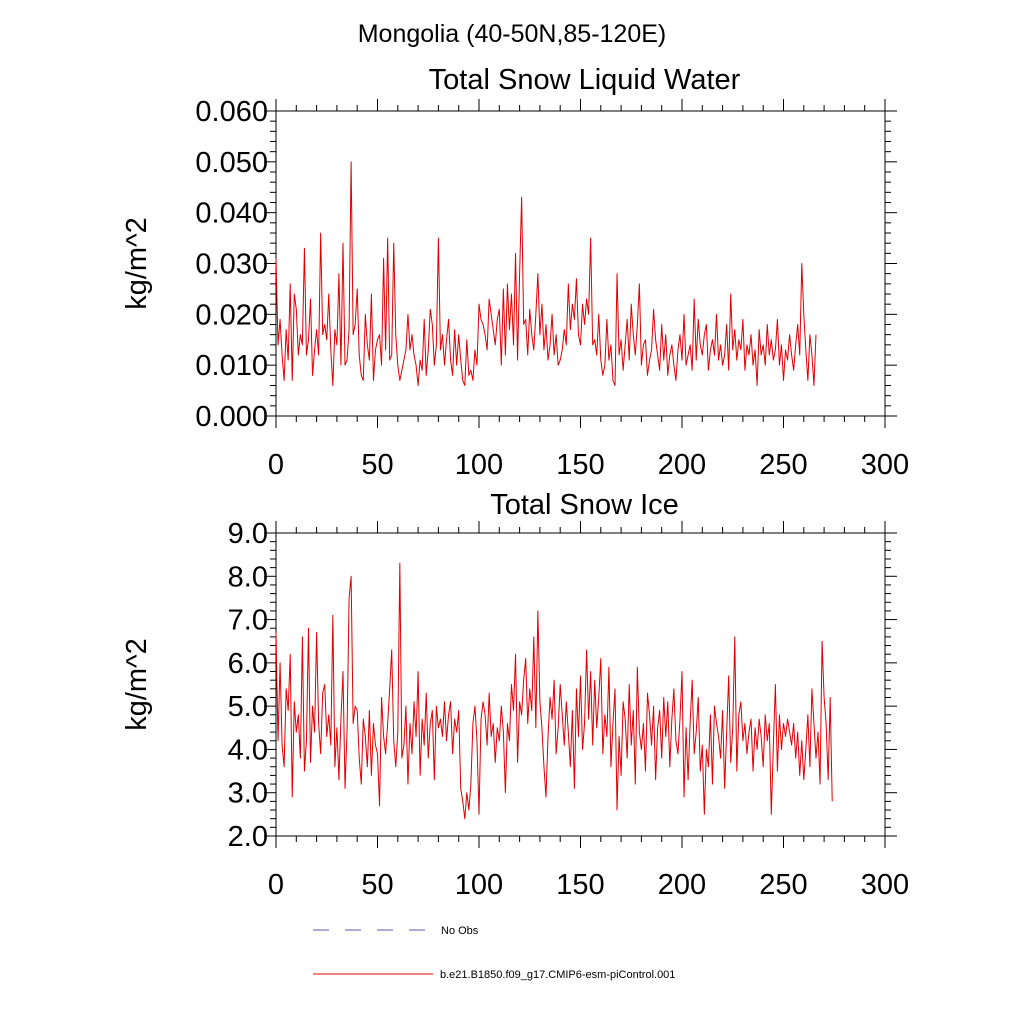 The width and height of the screenshot is (1024, 1024). I want to click on y-tick-label: 7.0, so click(248, 621).